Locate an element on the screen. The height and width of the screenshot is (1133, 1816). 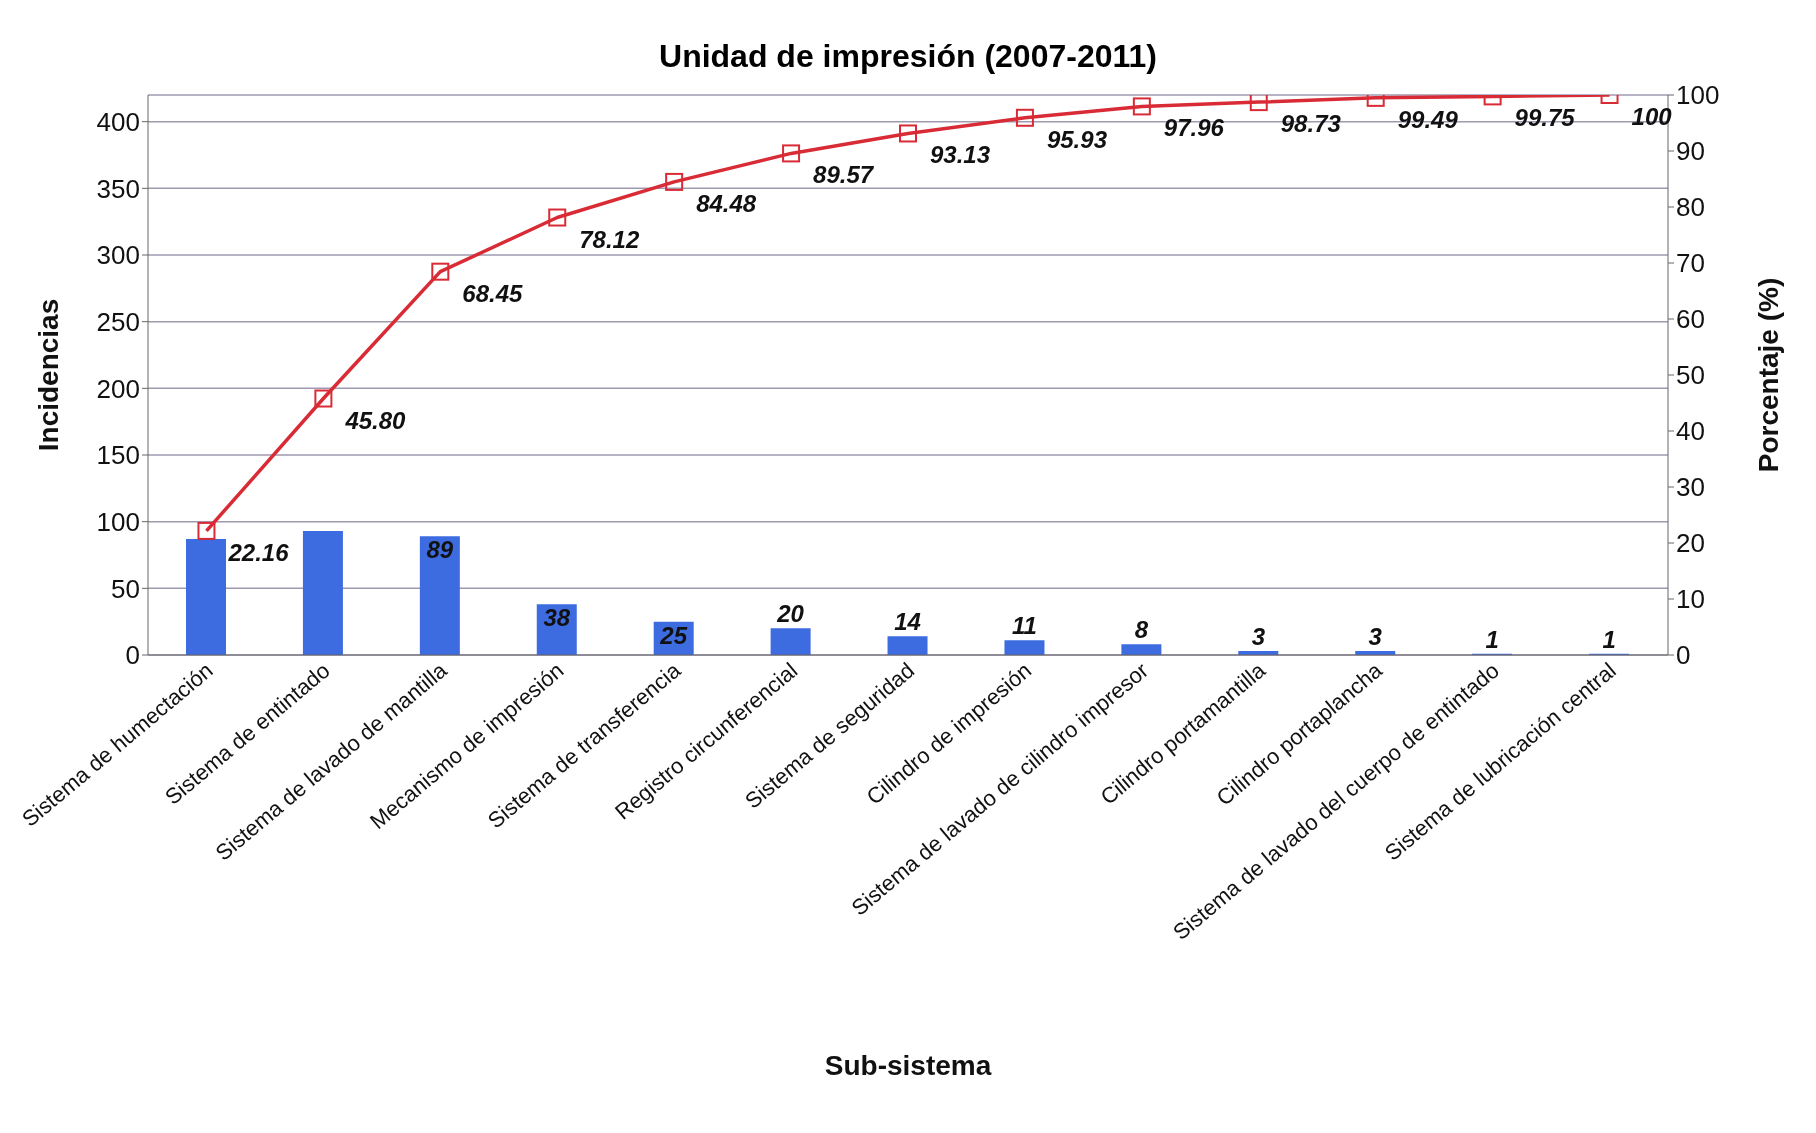
y-tick-label: 150 is located at coordinates (118, 455).